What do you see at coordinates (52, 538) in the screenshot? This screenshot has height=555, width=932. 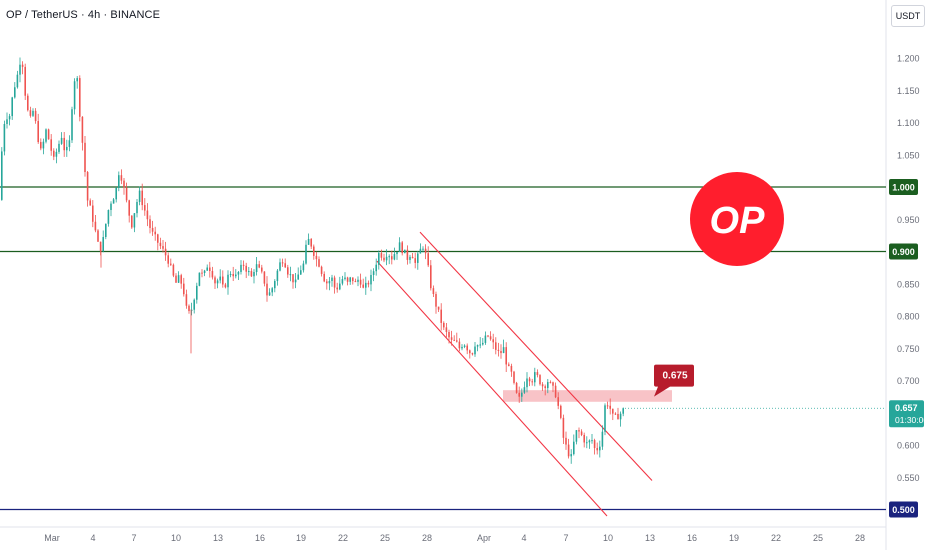 I see `x-tick-label: Mar` at bounding box center [52, 538].